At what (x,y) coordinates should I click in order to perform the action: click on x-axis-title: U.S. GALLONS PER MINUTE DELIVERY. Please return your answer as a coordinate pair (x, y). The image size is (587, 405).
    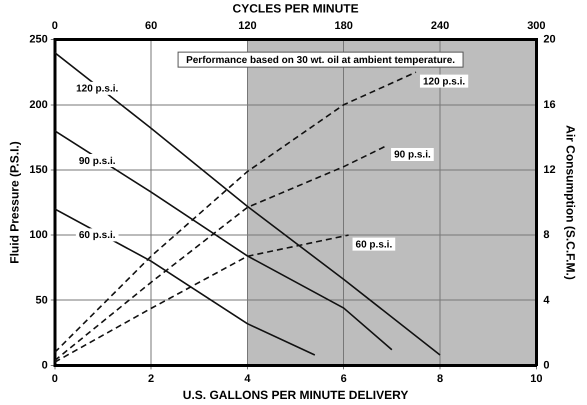
    Looking at the image, I should click on (295, 395).